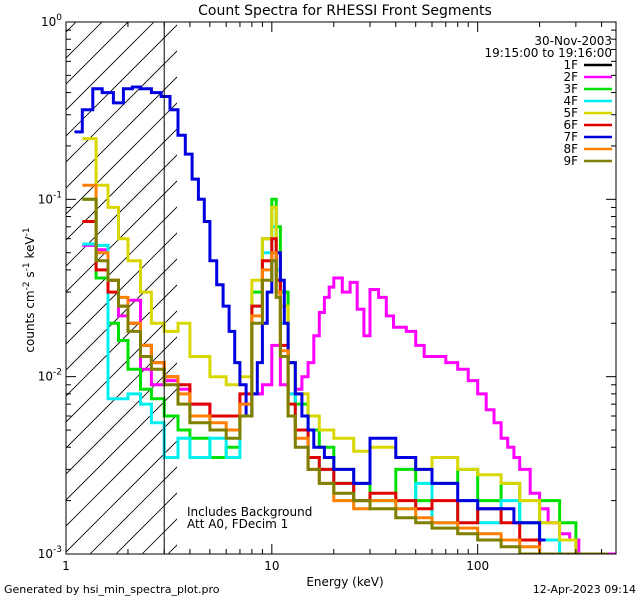 This screenshot has height=600, width=640. What do you see at coordinates (345, 11) in the screenshot?
I see `chart-title: Count Spectra for RHESSI Front Segments` at bounding box center [345, 11].